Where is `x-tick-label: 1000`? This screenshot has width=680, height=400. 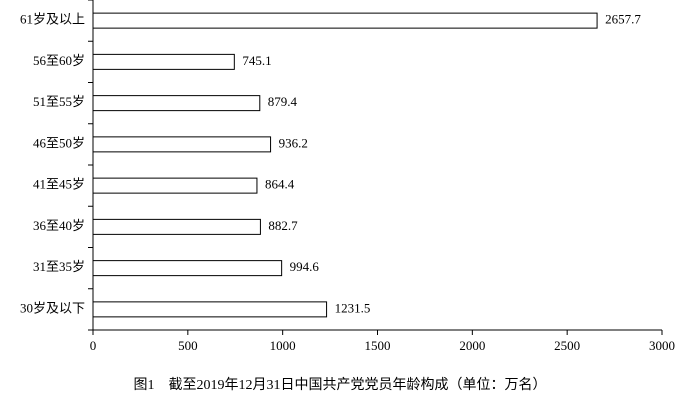 x-tick-label: 1000 is located at coordinates (283, 345).